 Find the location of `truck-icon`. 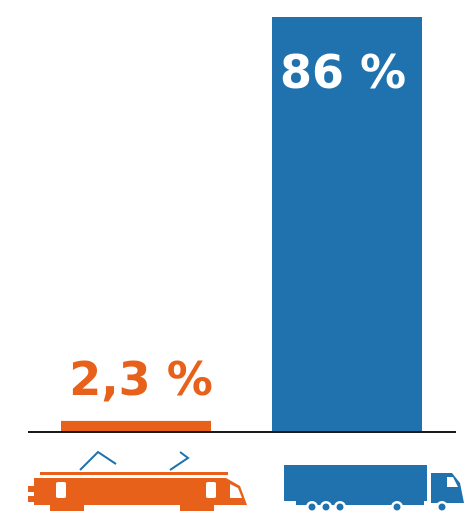

truck-icon is located at coordinates (374, 489).